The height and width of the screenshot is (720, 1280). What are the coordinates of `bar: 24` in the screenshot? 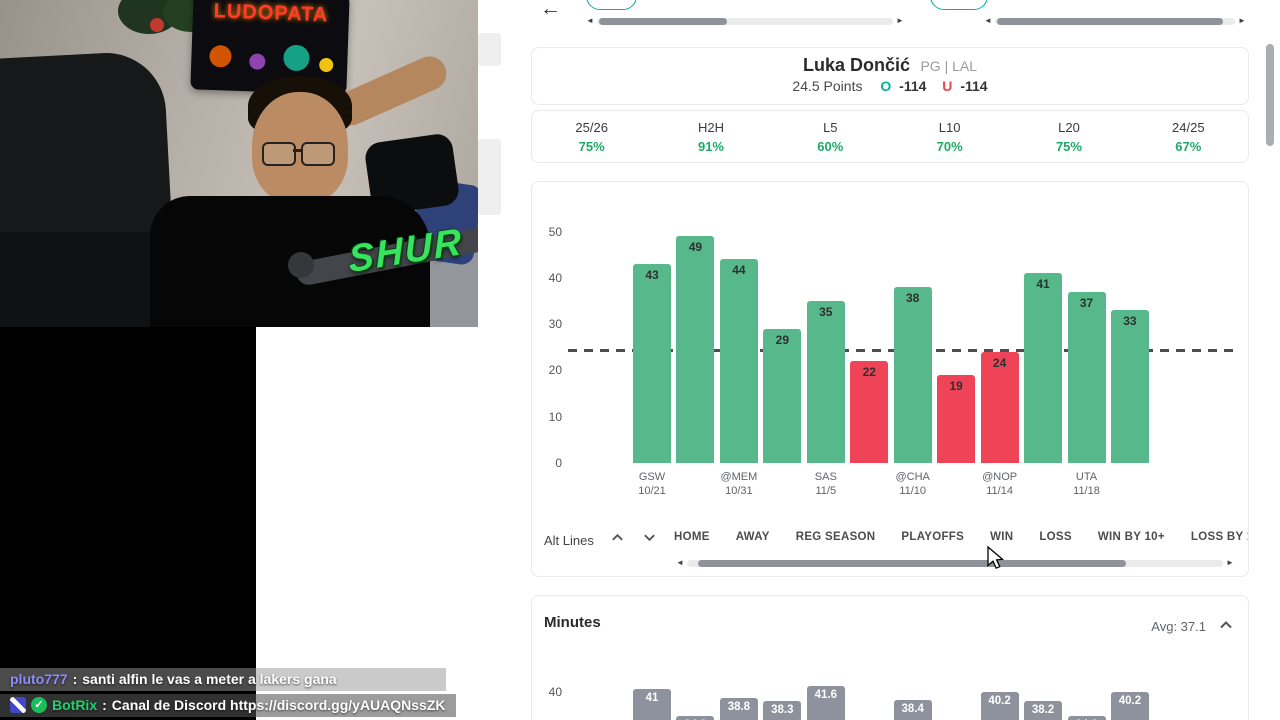 It's located at (999, 407).